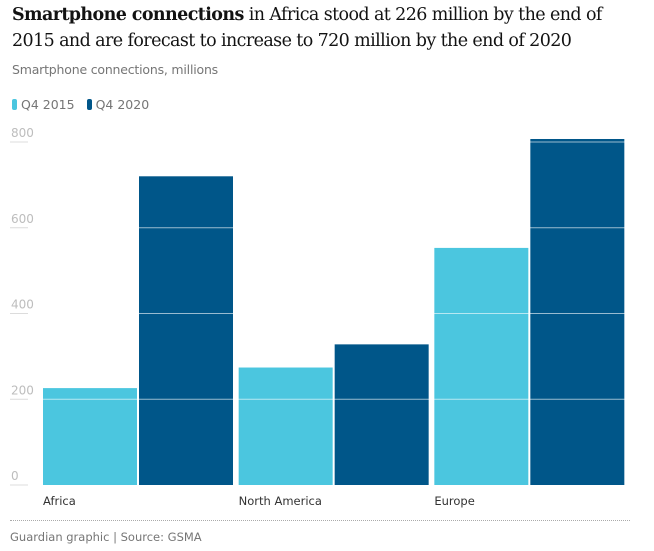  What do you see at coordinates (106, 537) in the screenshot?
I see `source-credit: Guardian graphic | Source: GSMA` at bounding box center [106, 537].